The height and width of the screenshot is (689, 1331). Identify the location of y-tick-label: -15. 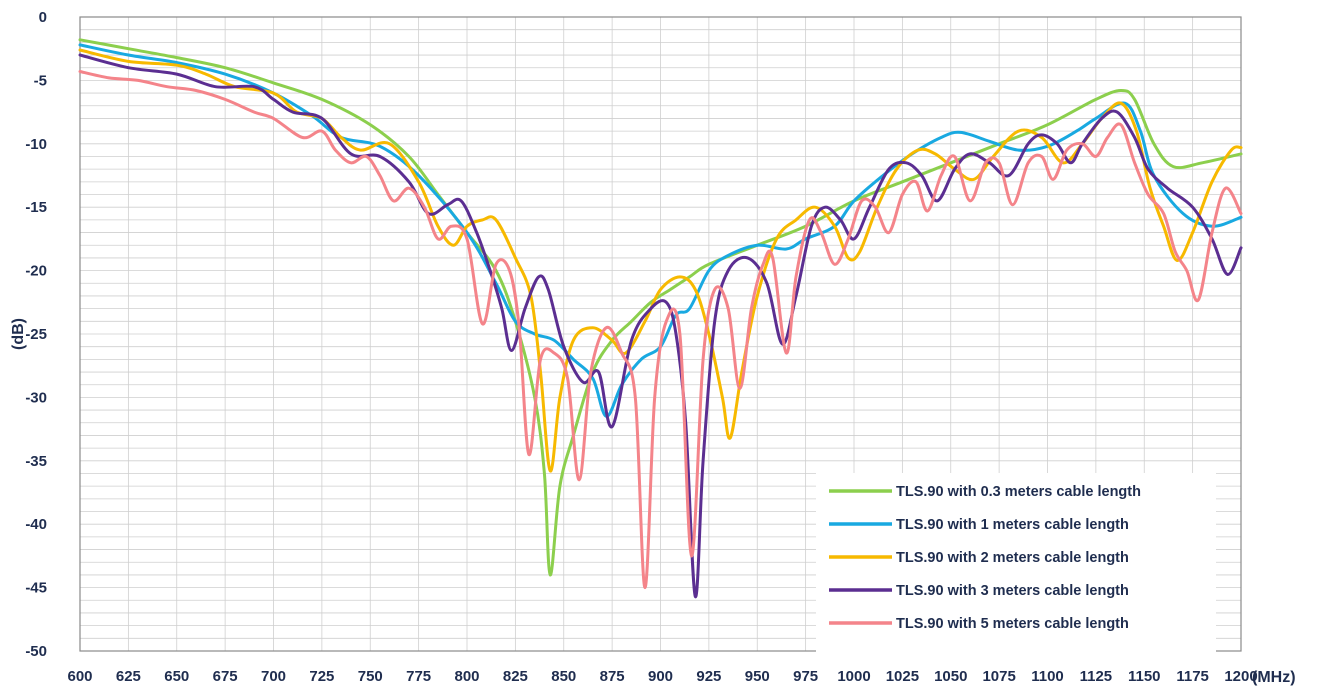
(36, 207).